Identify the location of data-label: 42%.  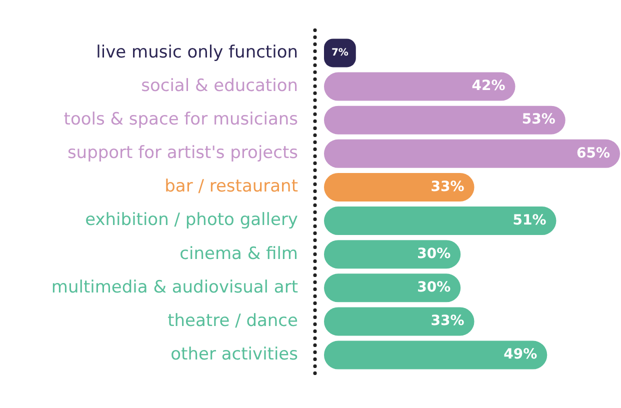
(489, 86).